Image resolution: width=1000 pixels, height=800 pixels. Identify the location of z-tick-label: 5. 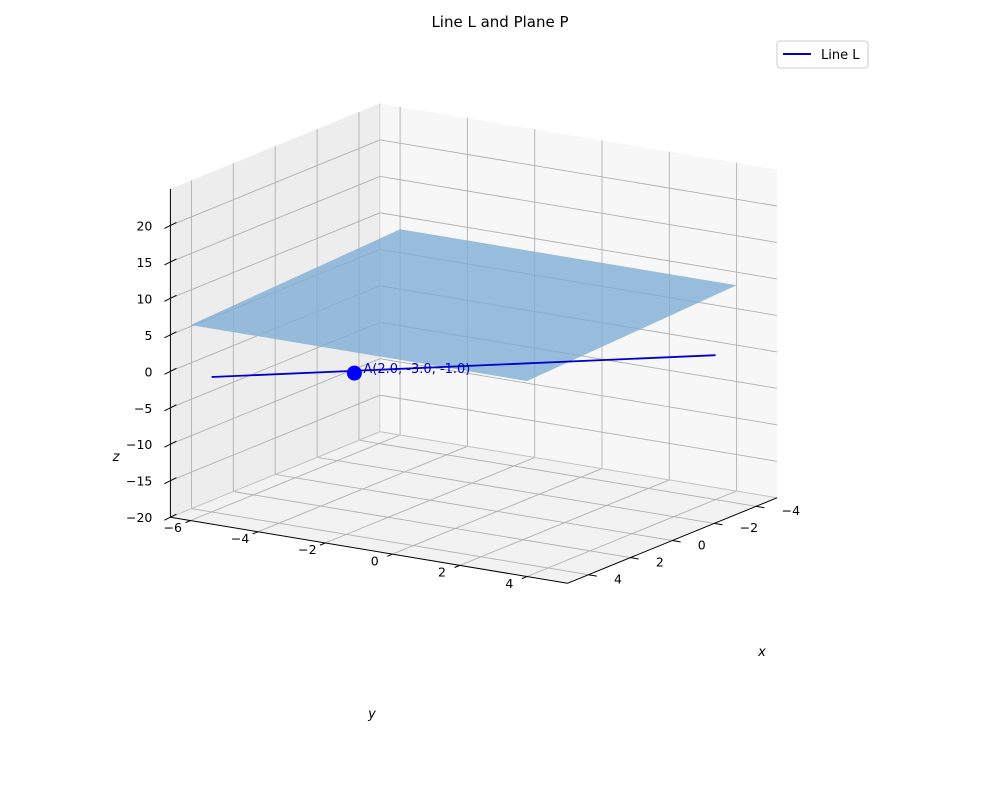
(148, 335).